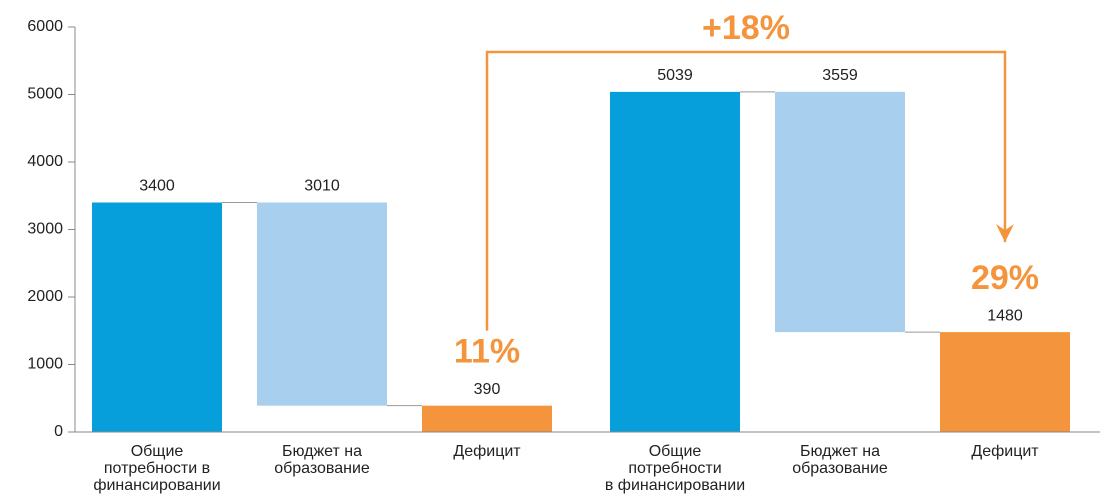 This screenshot has width=1107, height=504. Describe the element at coordinates (1005, 315) in the screenshot. I see `value-label: 1480` at that location.